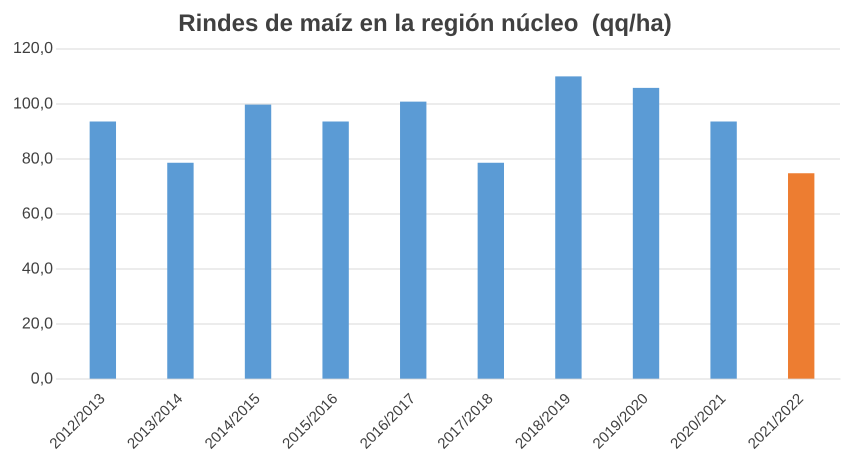 The height and width of the screenshot is (461, 860). What do you see at coordinates (33, 49) in the screenshot?
I see `y-tick-label: 120,0` at bounding box center [33, 49].